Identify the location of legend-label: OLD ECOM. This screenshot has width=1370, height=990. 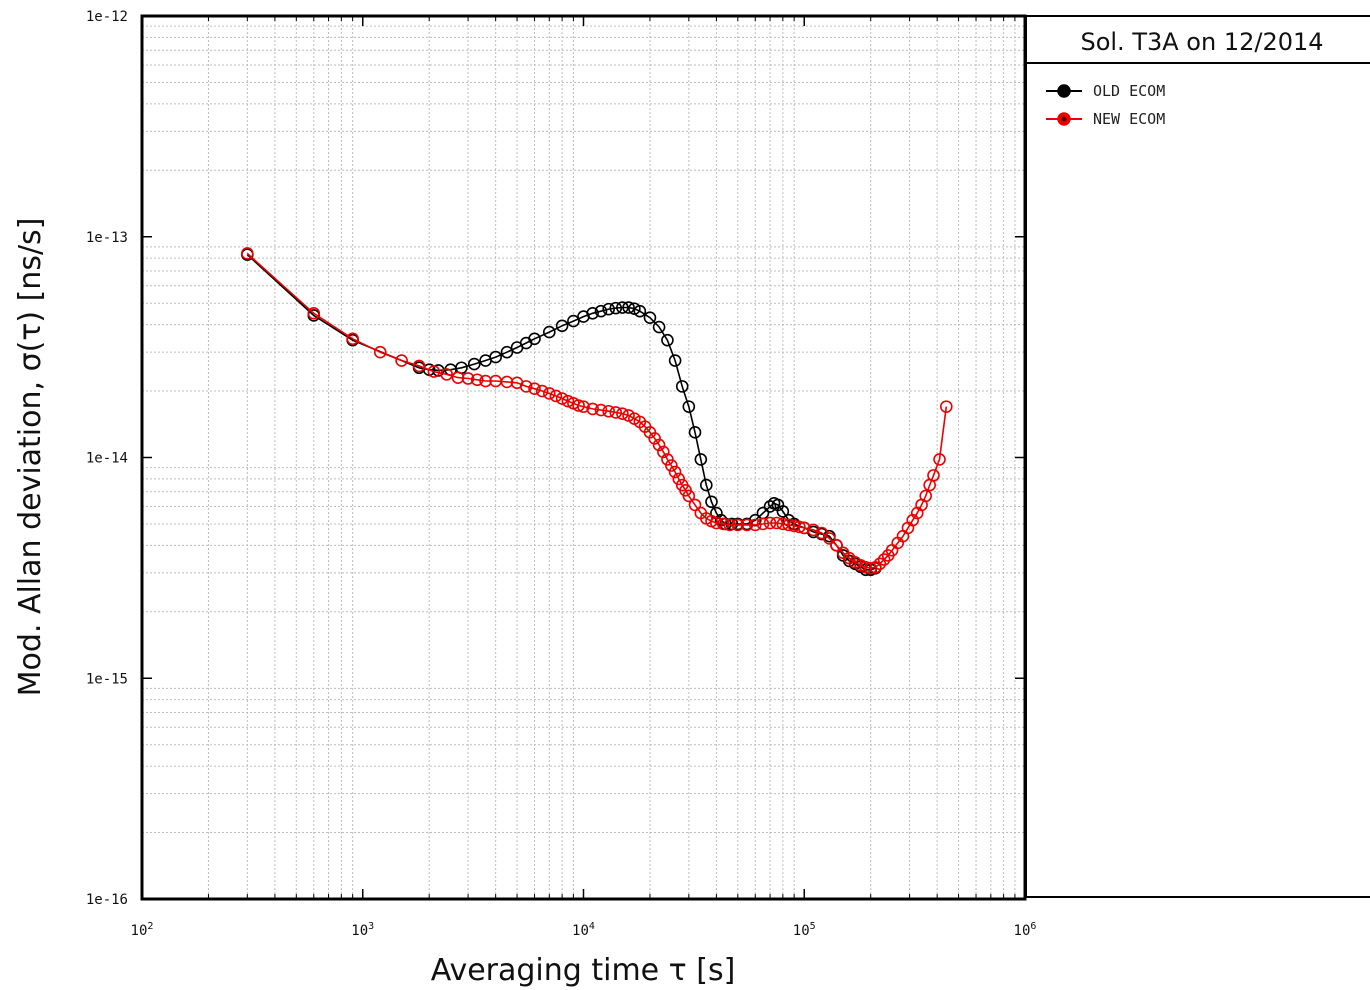
(1129, 91).